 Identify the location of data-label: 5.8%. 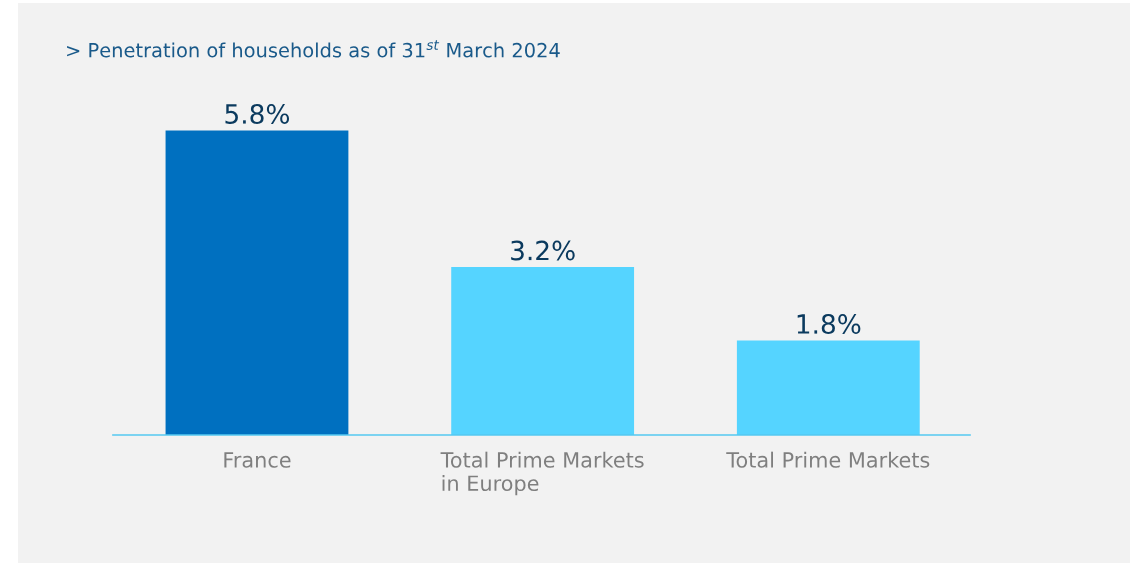
(257, 113).